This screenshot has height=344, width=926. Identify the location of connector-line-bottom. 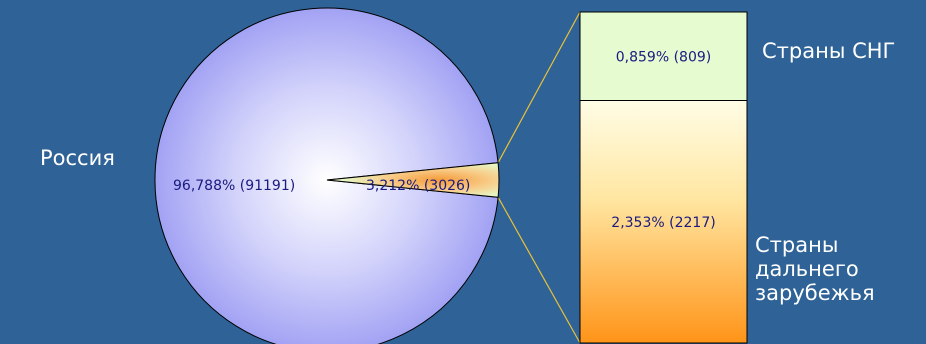
(539, 270).